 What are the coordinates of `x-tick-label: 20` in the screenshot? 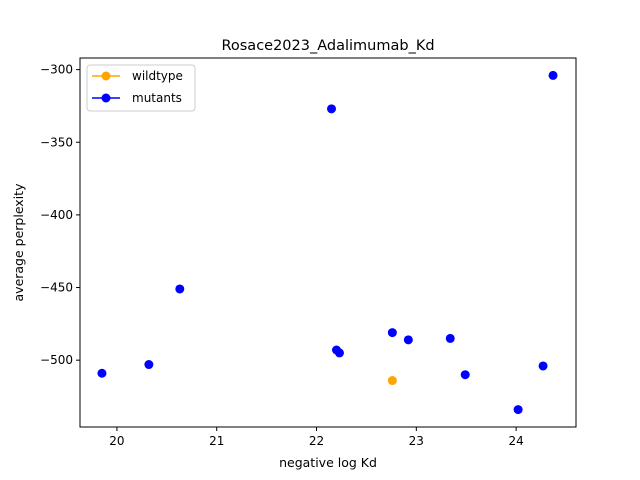 It's located at (116, 441).